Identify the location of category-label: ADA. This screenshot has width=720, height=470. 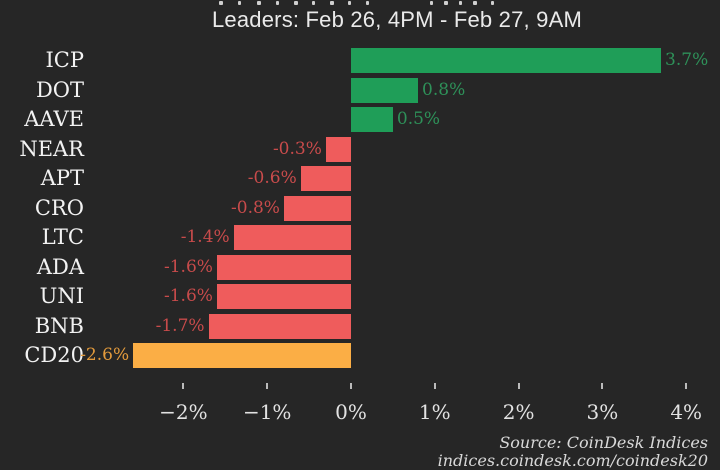
(60, 266).